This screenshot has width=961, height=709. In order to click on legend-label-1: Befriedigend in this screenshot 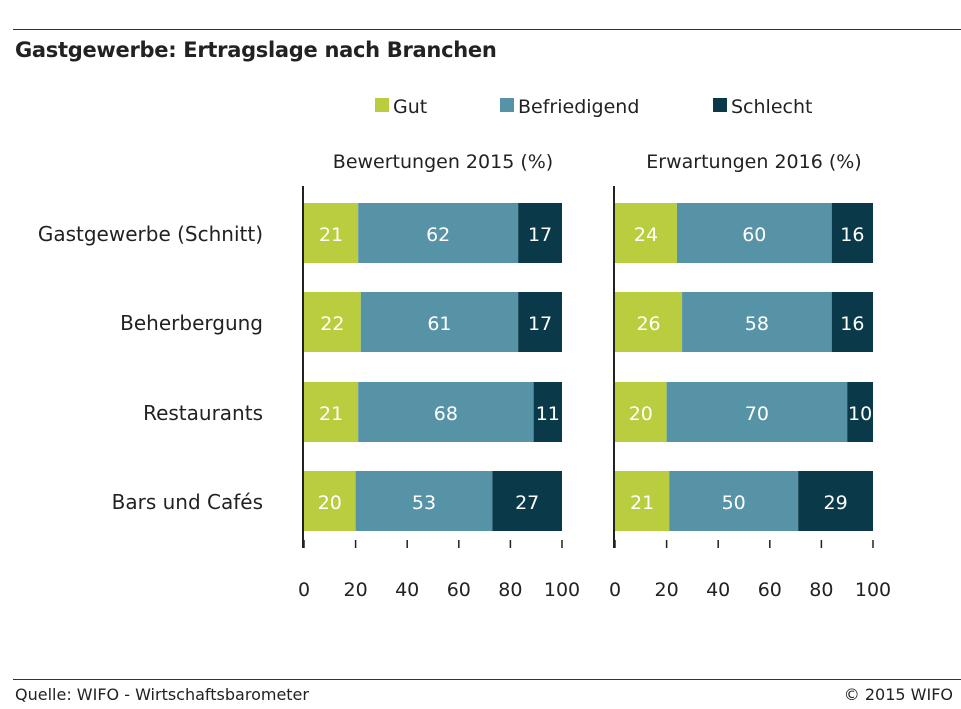, I will do `click(578, 107)`.